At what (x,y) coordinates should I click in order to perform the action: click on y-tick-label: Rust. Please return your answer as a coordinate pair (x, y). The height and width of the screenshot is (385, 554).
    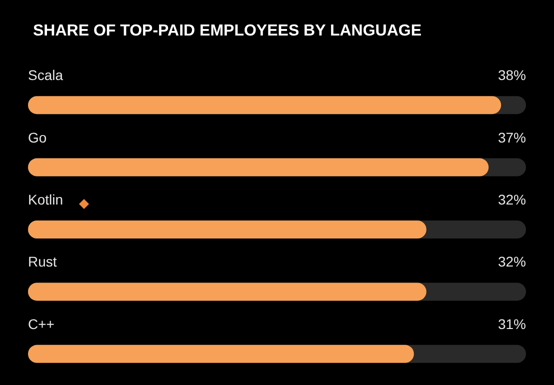
    Looking at the image, I should click on (42, 262).